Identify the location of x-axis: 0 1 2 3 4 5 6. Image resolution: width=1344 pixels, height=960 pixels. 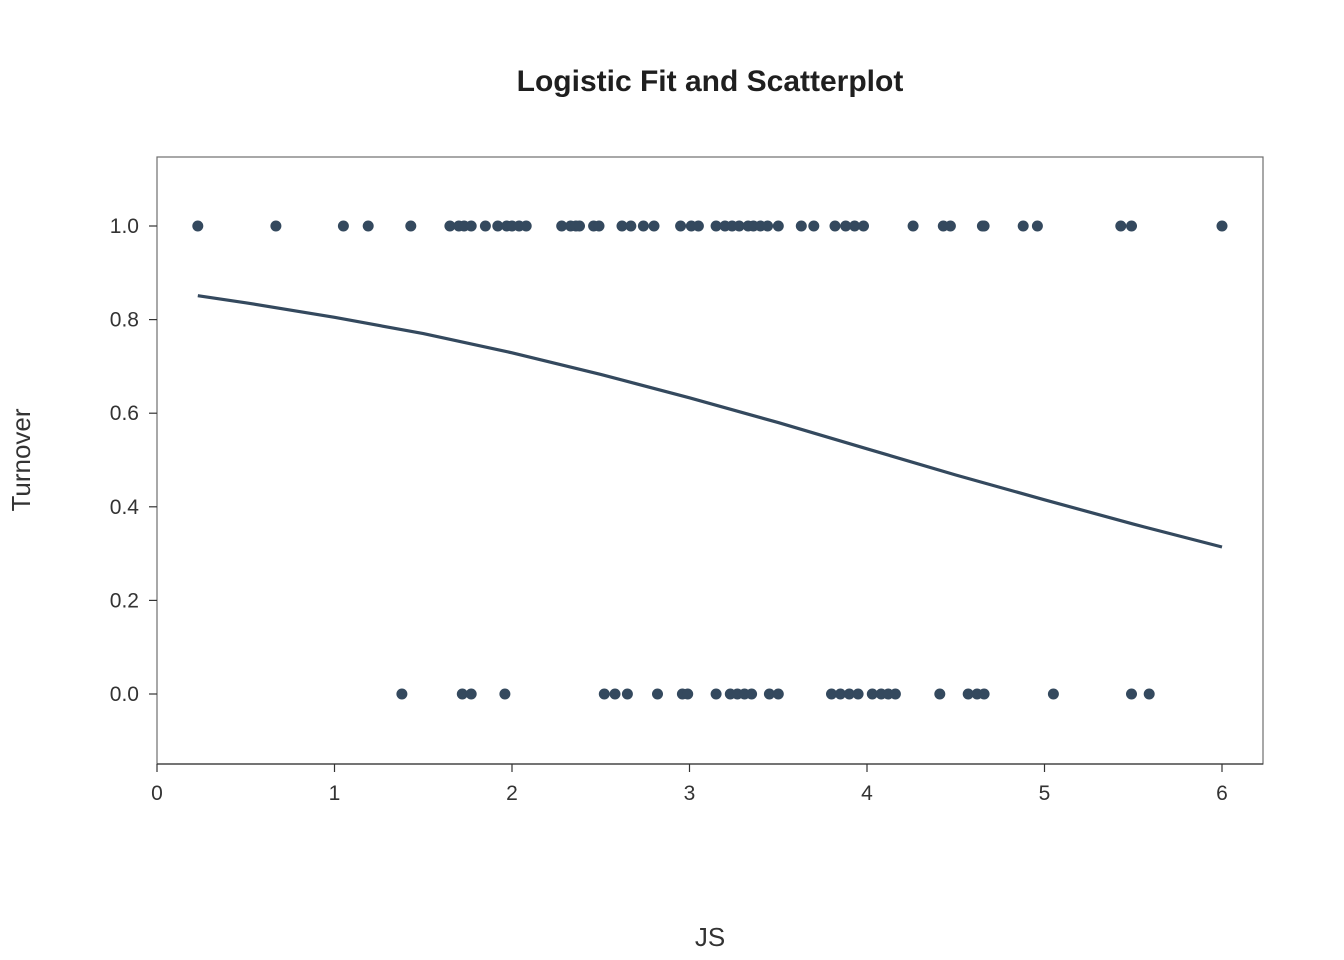
(707, 784).